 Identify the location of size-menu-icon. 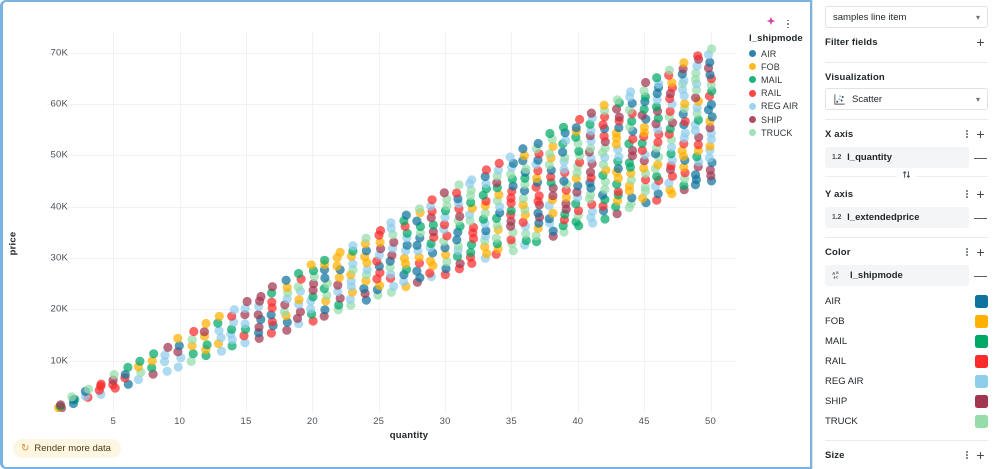
(967, 455).